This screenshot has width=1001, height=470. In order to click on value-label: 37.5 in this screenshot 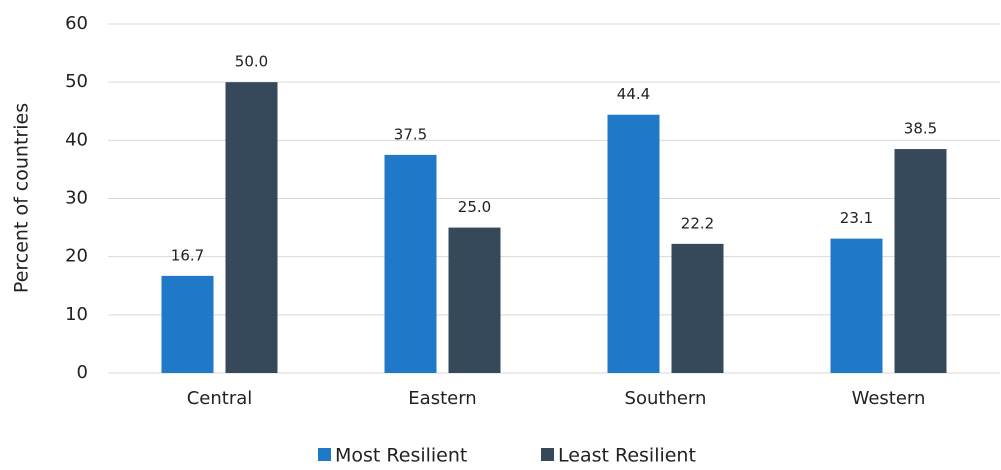, I will do `click(410, 134)`.